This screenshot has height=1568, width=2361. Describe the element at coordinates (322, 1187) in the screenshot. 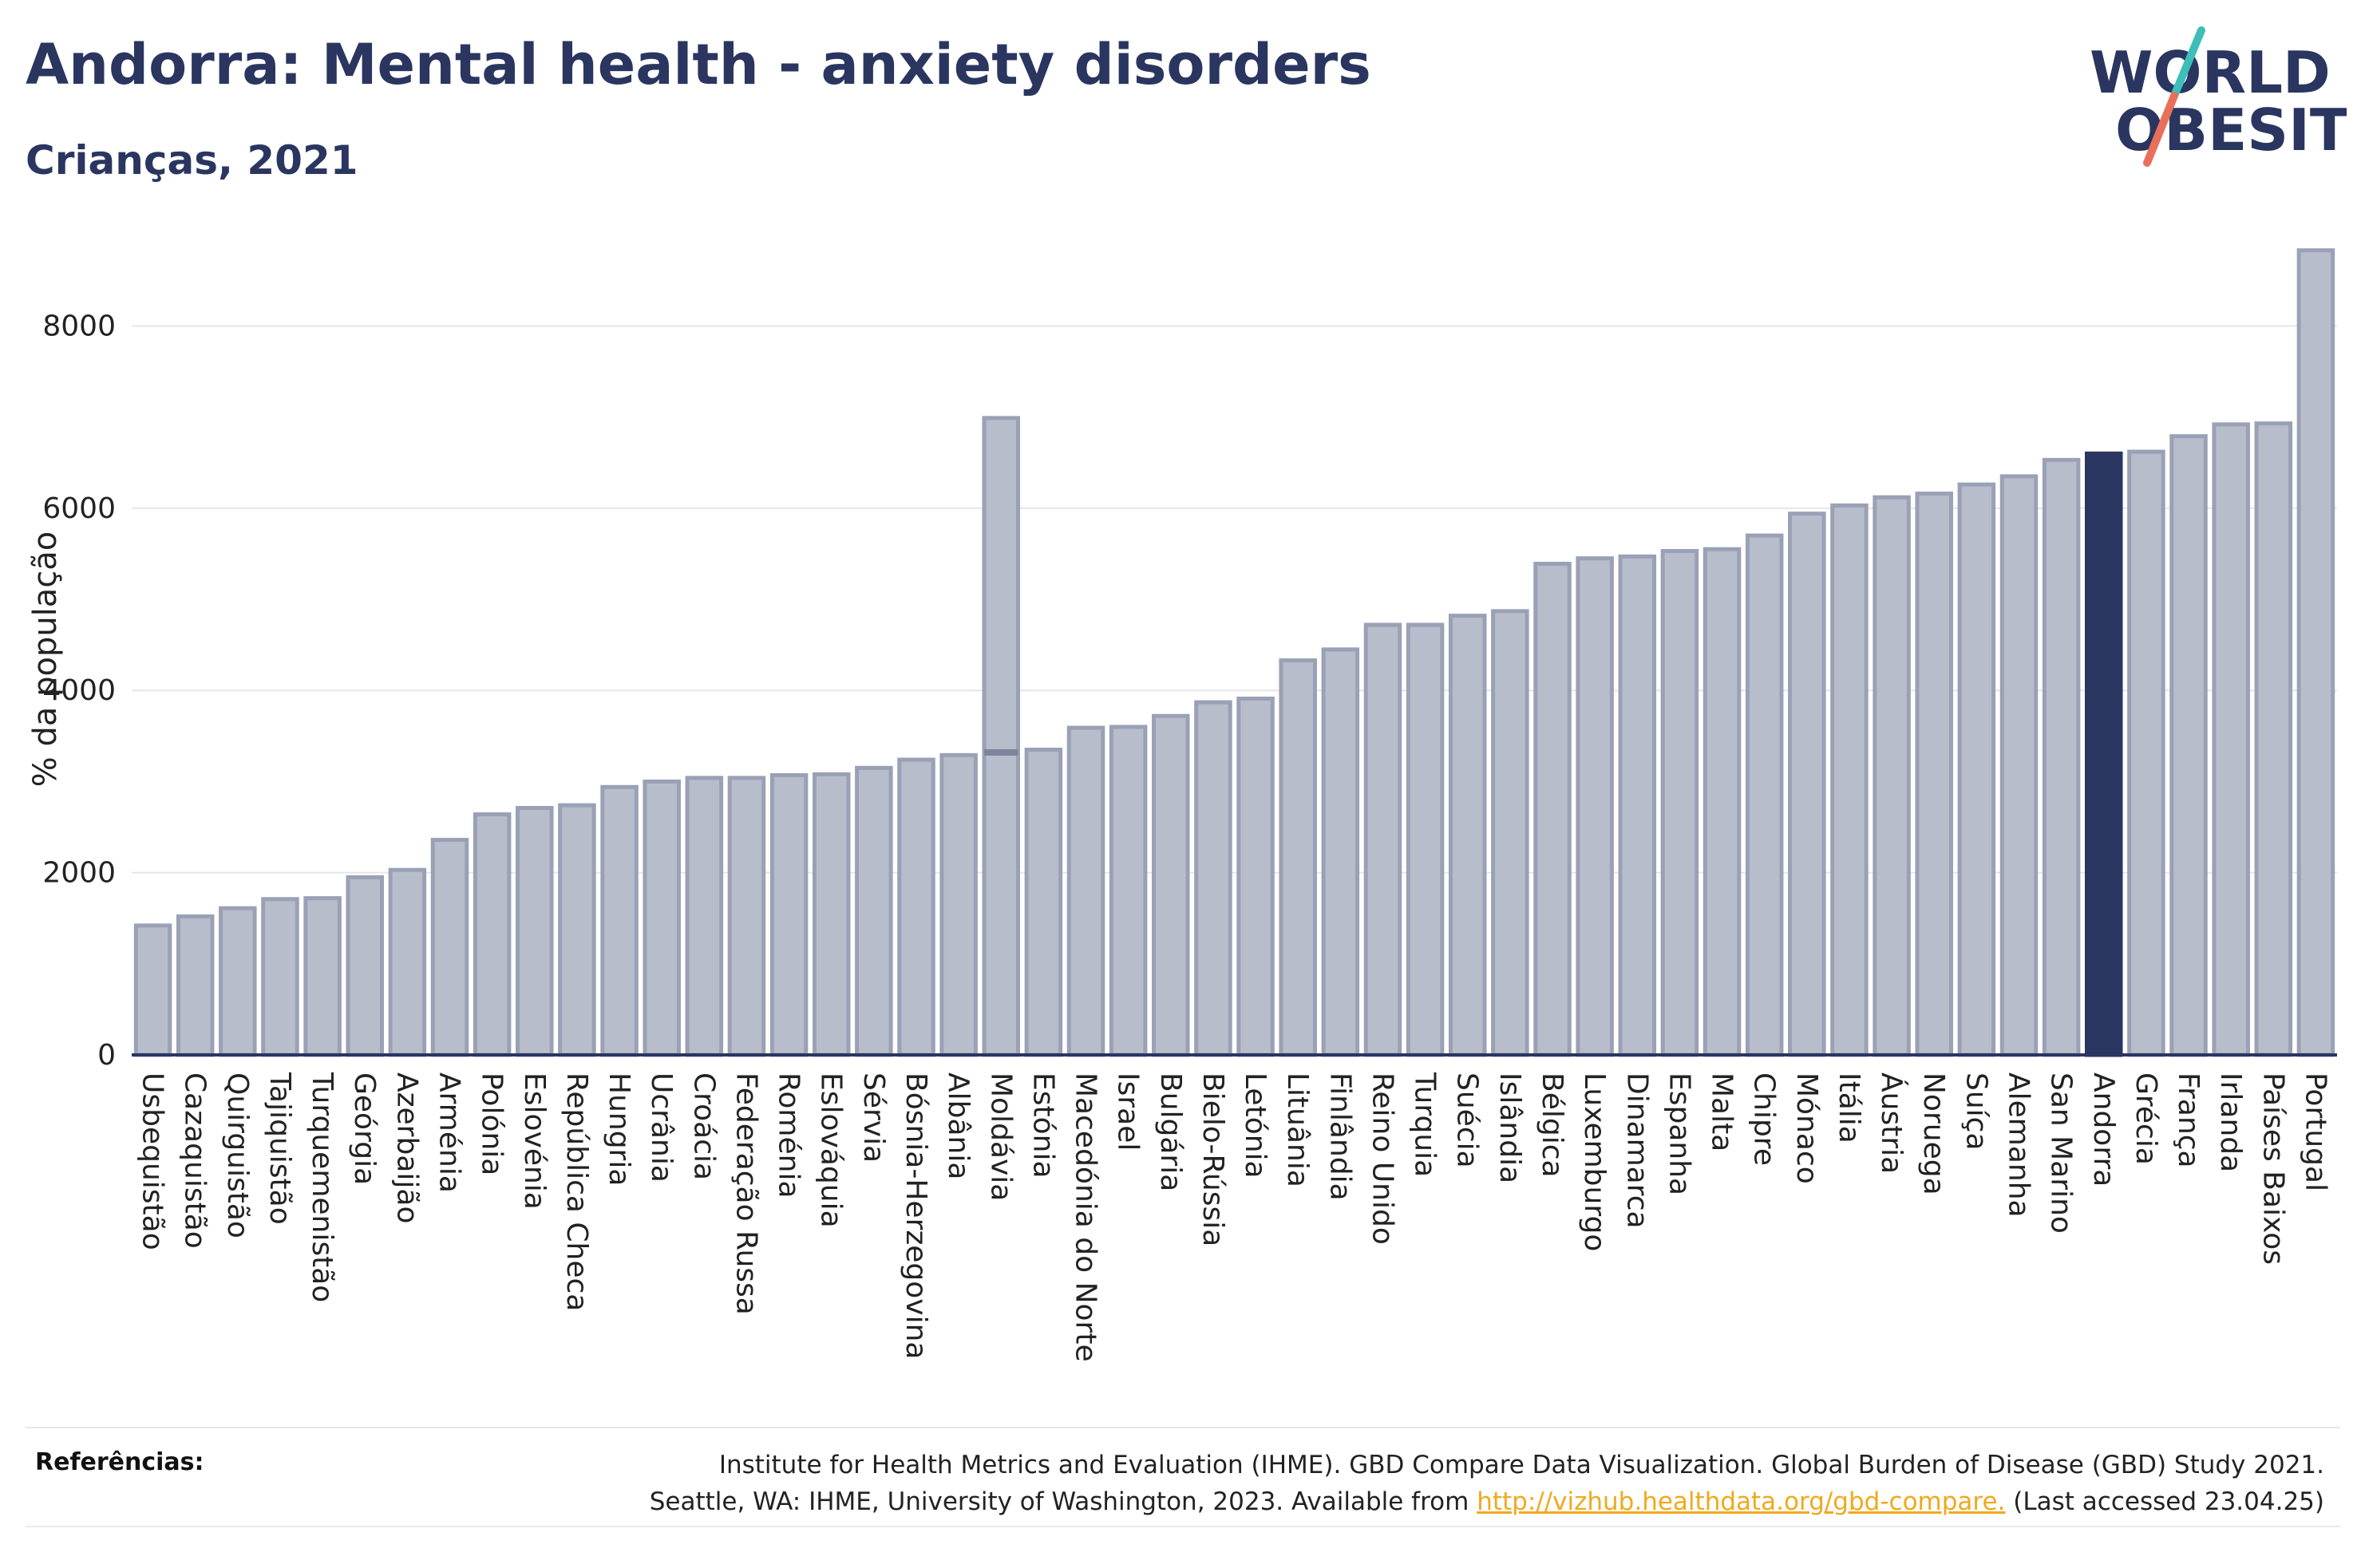

I see `x-tick-label: Turquemenistão` at that location.